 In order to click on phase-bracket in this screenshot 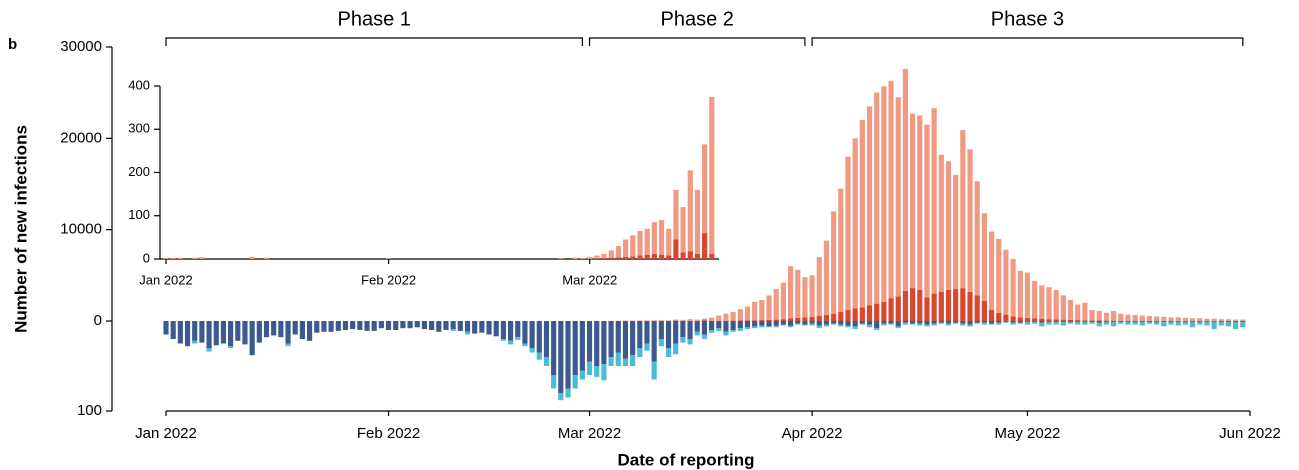, I will do `click(1027, 41)`.